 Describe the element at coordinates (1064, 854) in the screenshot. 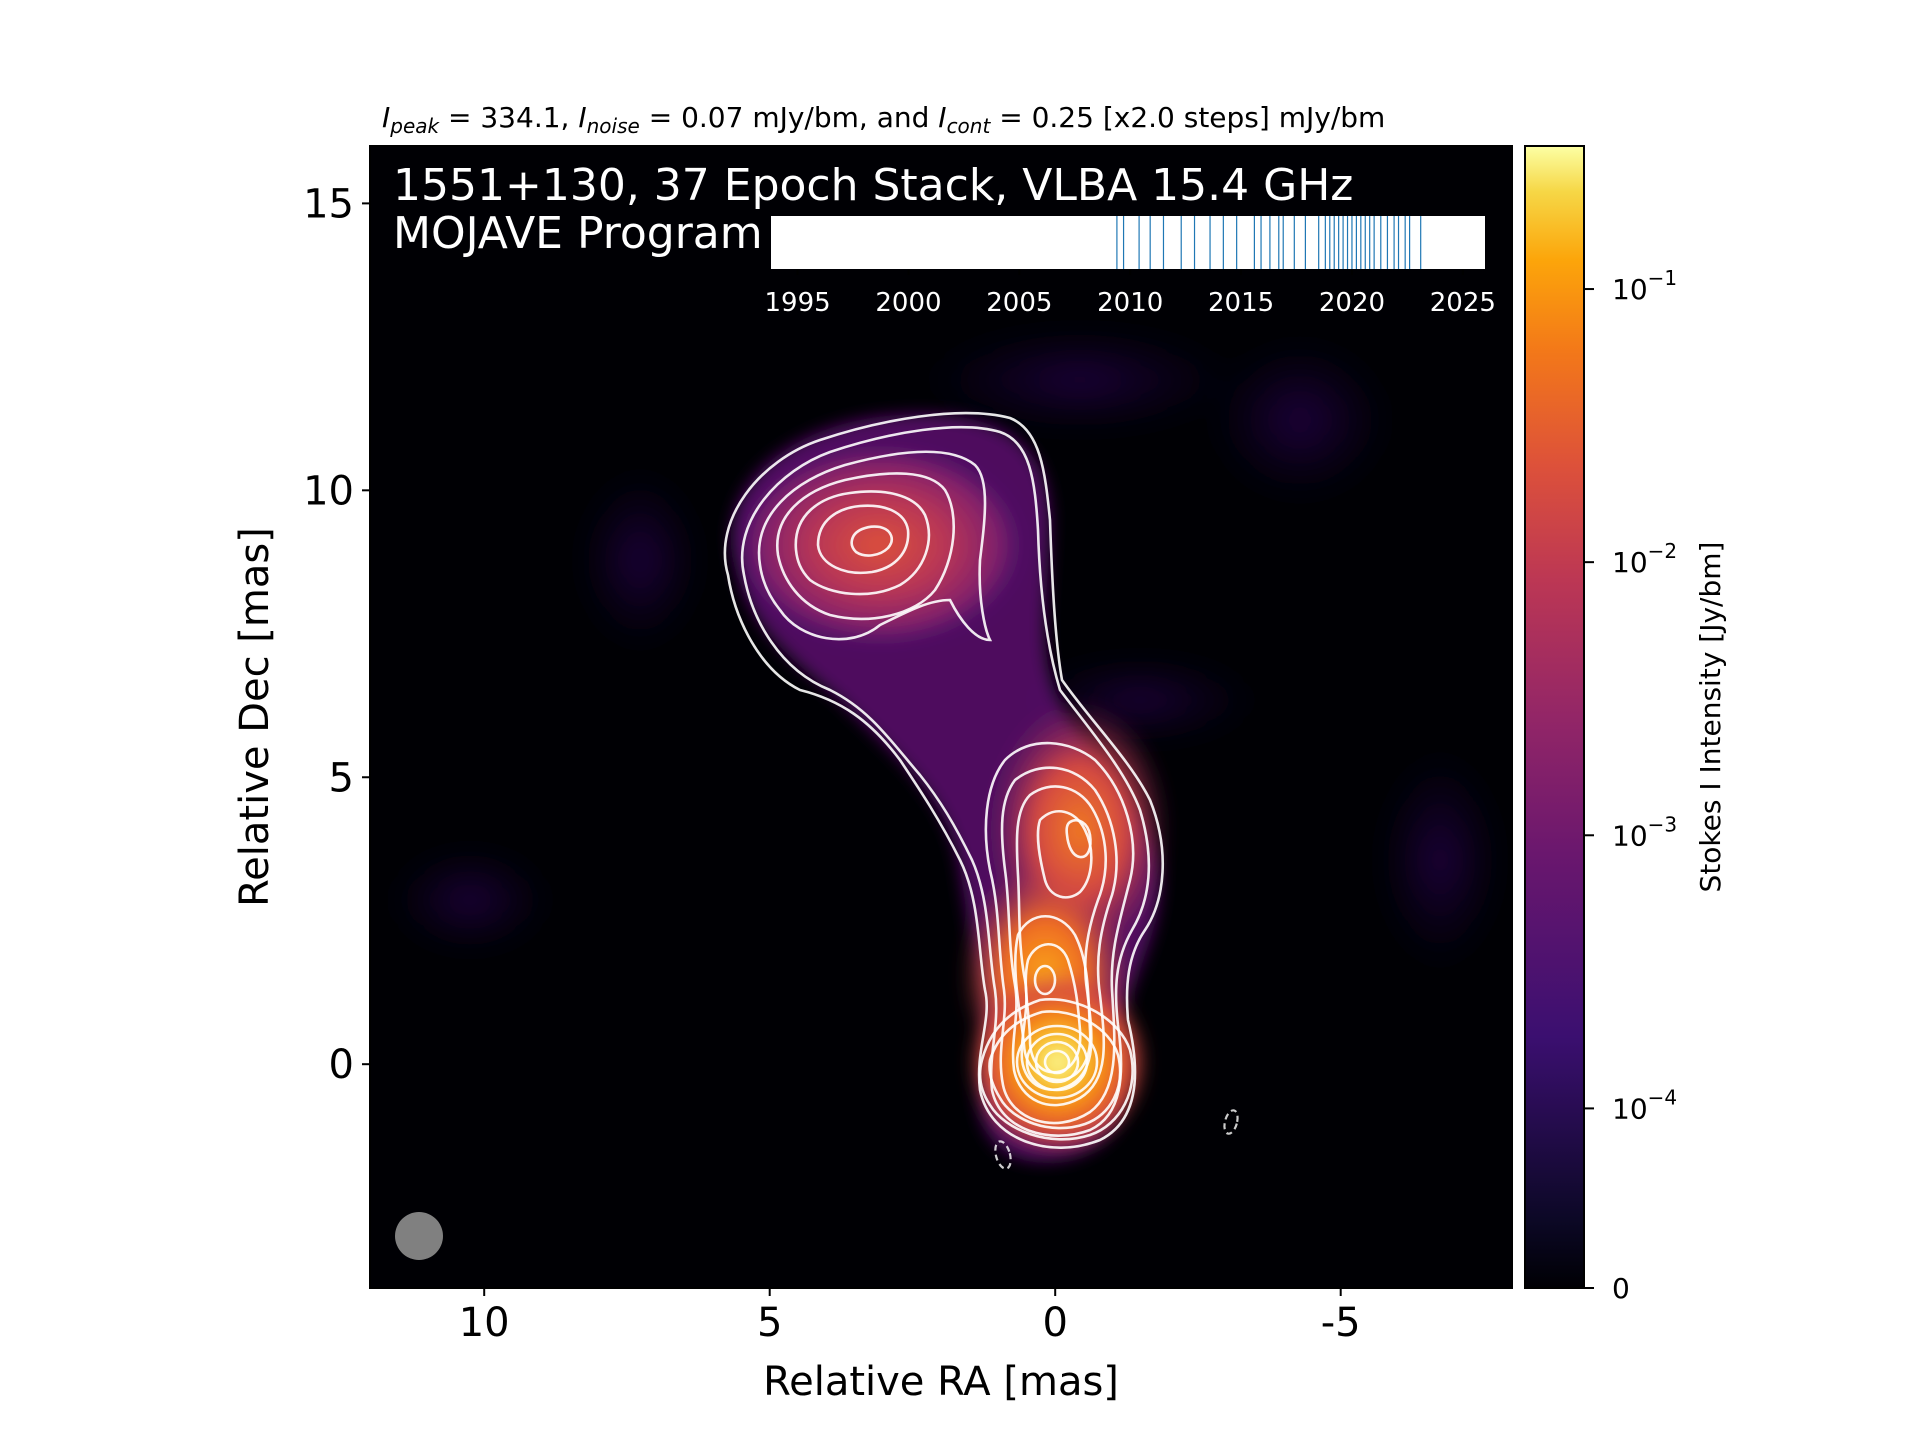

I see `contour-level-6-knot` at that location.